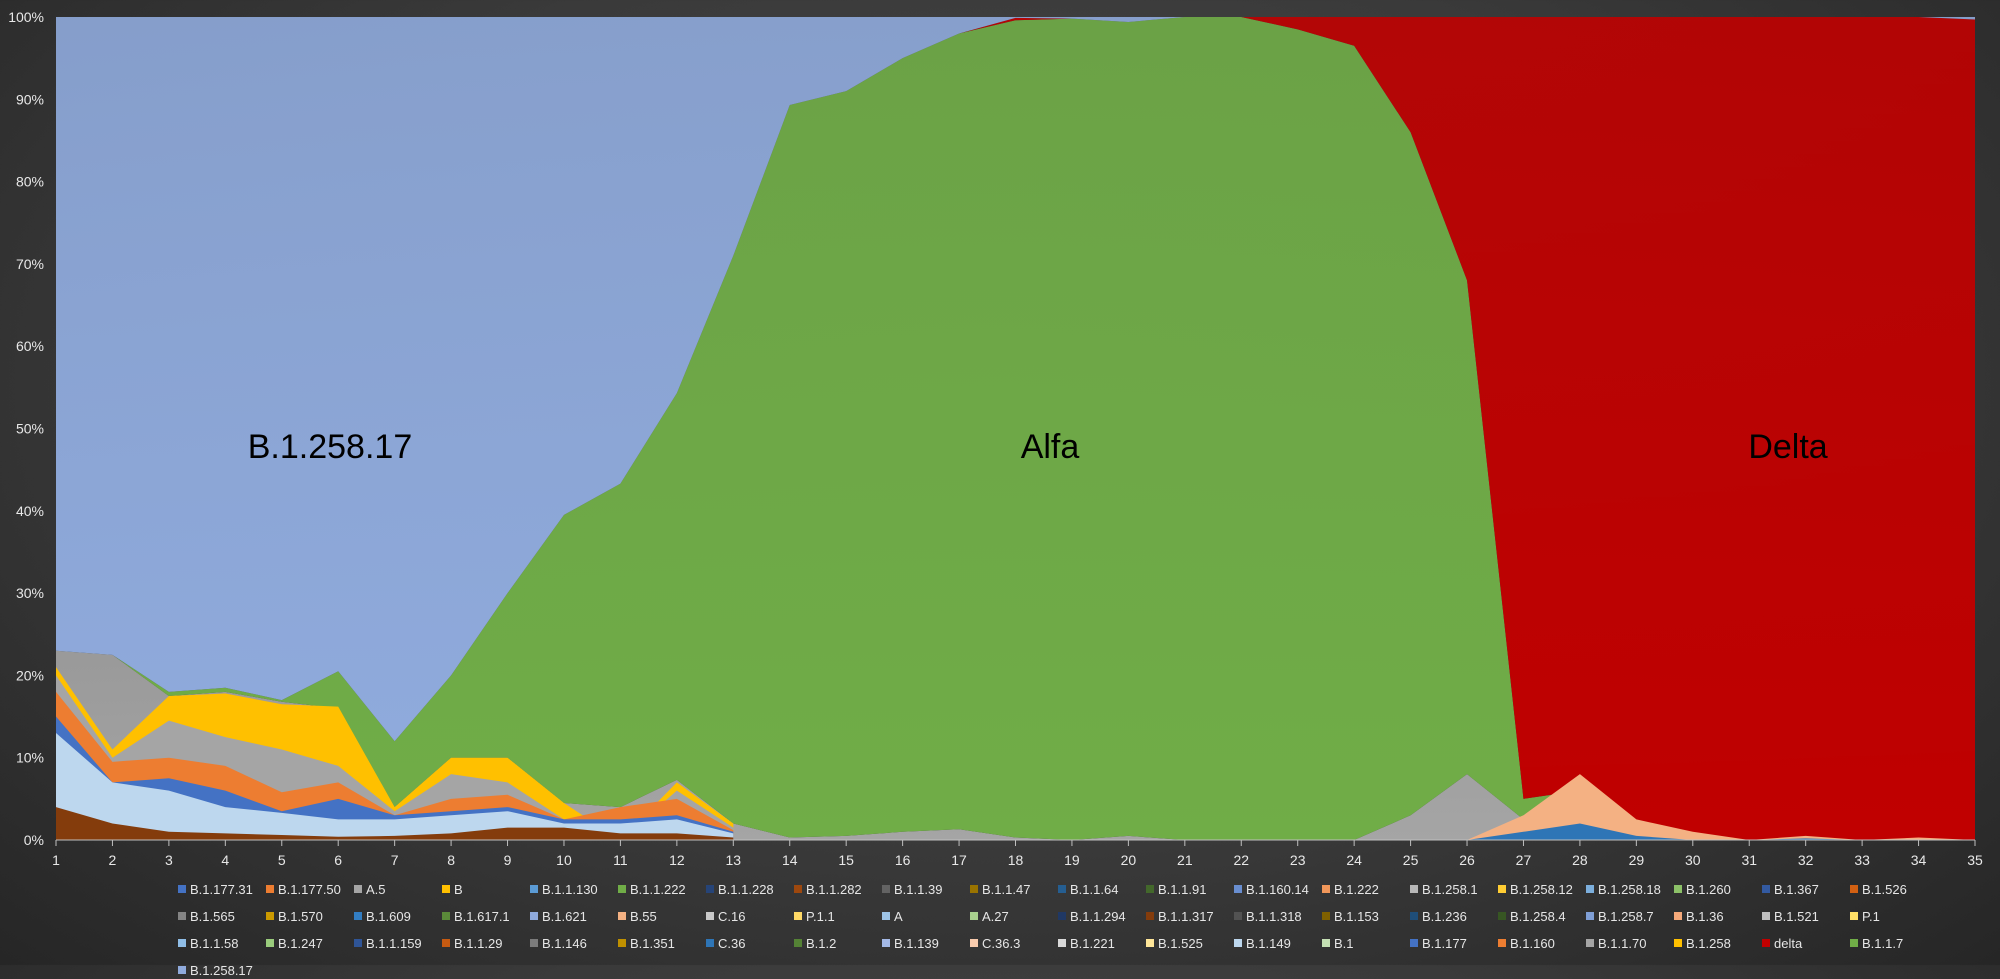 Image resolution: width=2000 pixels, height=979 pixels. What do you see at coordinates (903, 860) in the screenshot?
I see `x-tick-label: 16` at bounding box center [903, 860].